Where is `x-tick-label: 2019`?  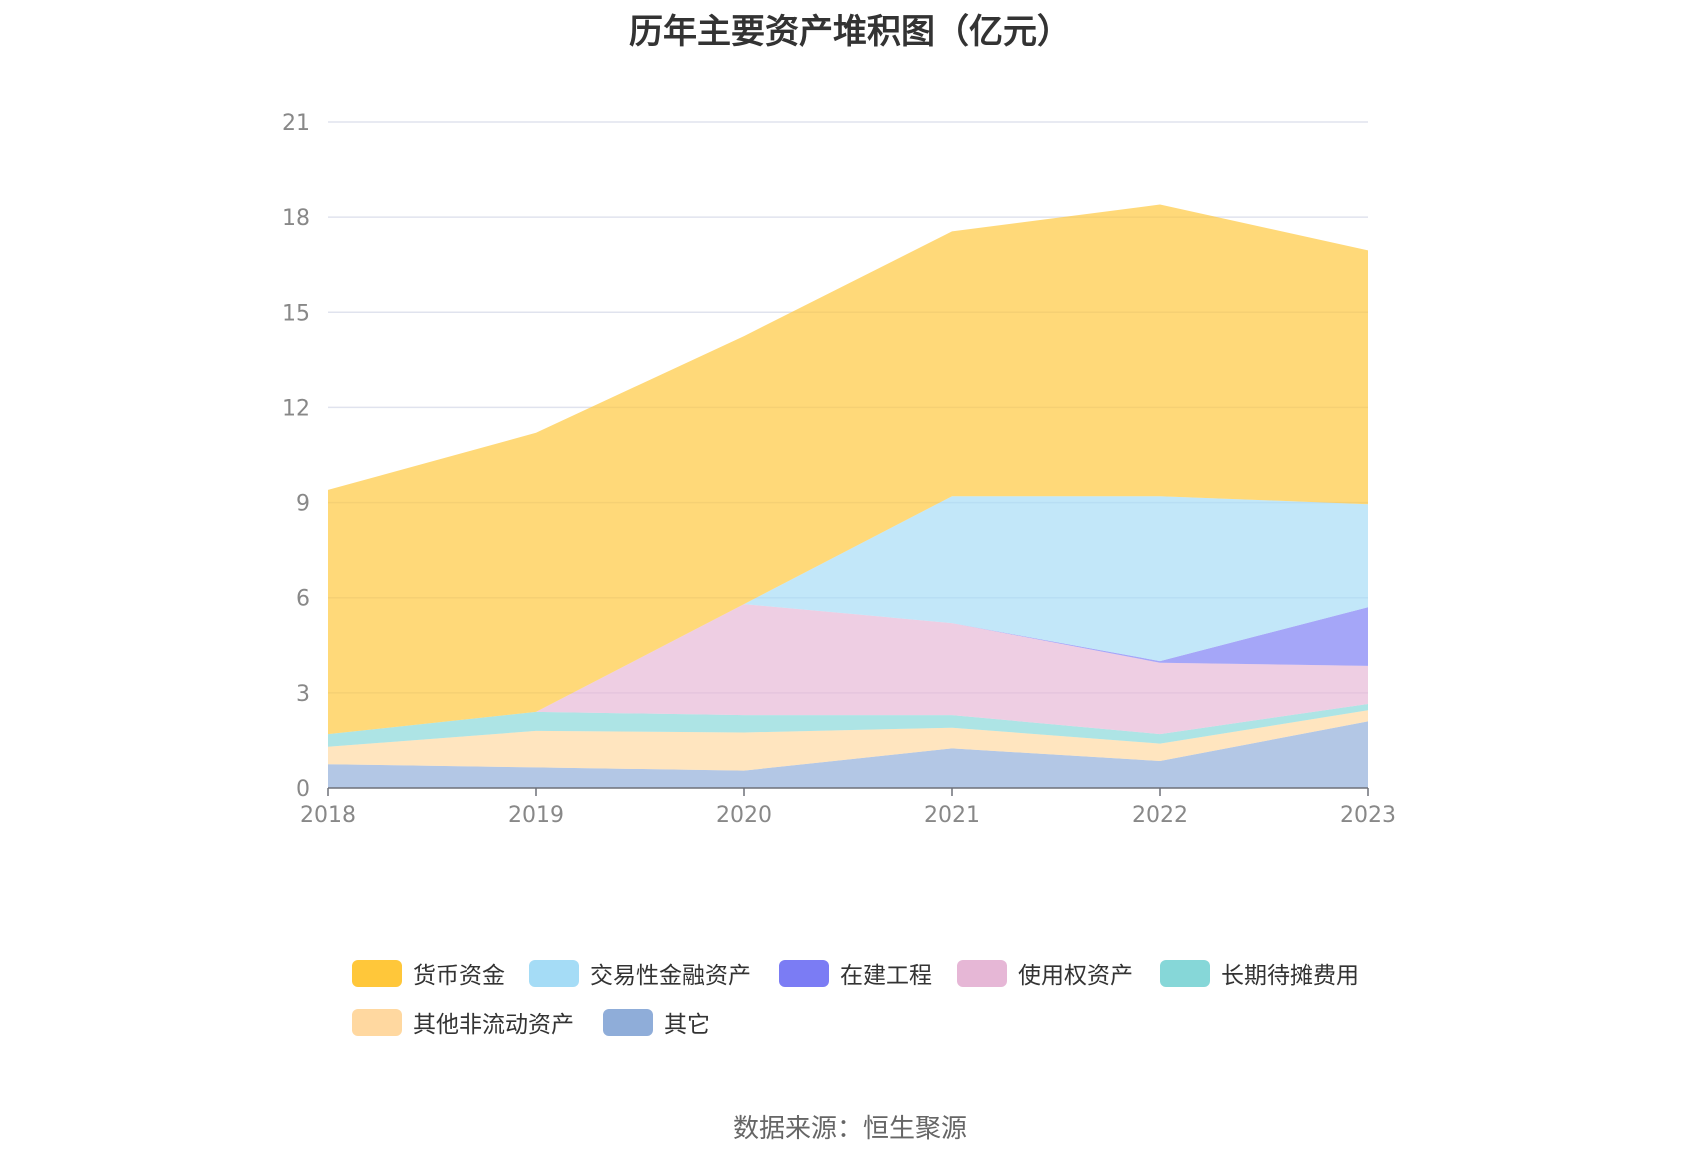 x-tick-label: 2019 is located at coordinates (536, 815).